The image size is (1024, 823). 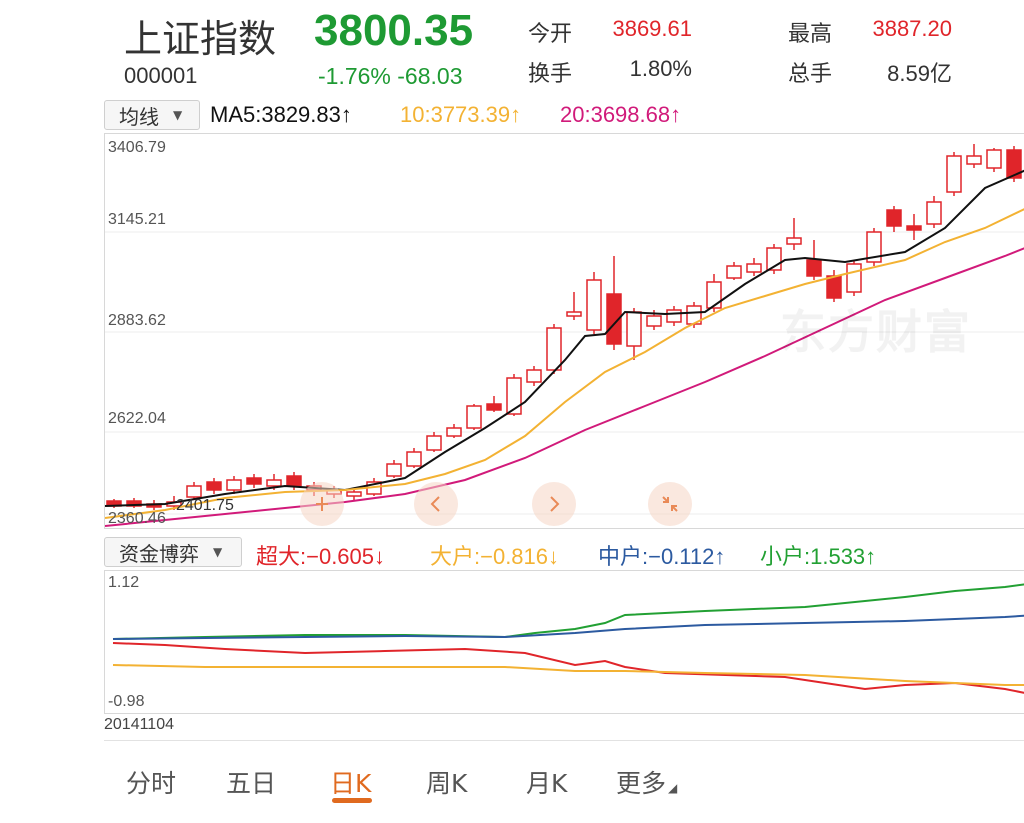 What do you see at coordinates (351, 783) in the screenshot?
I see `tab-daily-k: 日K` at bounding box center [351, 783].